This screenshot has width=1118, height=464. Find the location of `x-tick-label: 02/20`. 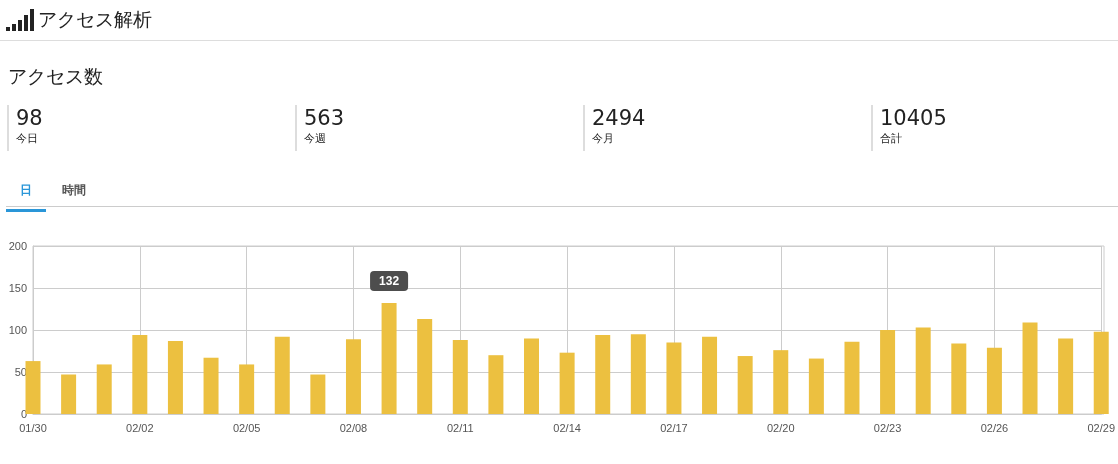

x-tick-label: 02/20 is located at coordinates (781, 427).